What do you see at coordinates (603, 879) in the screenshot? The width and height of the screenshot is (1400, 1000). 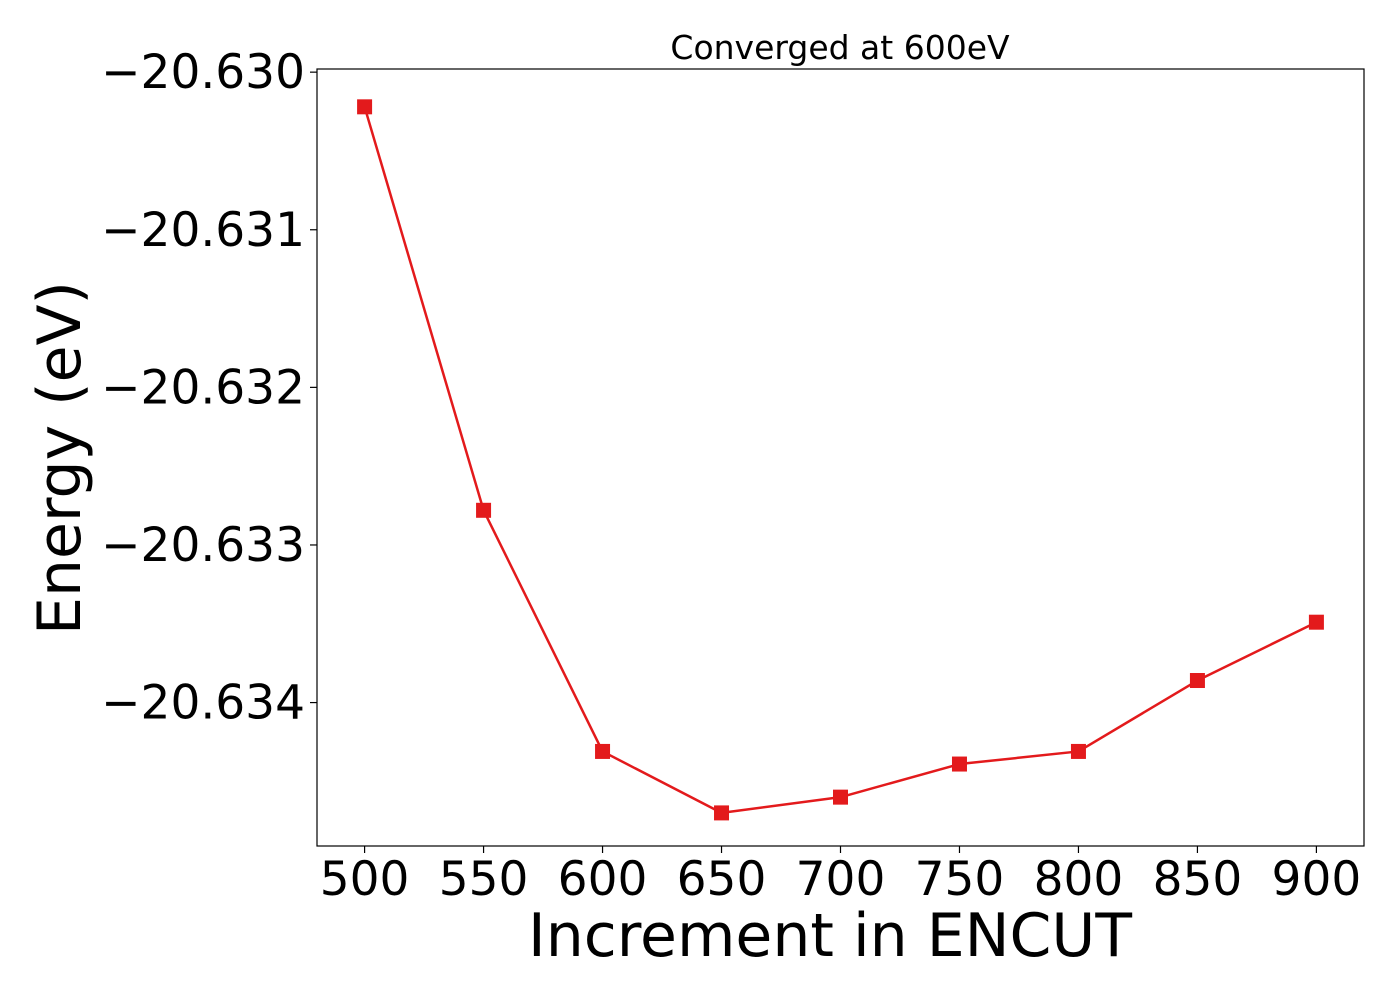 I see `x-tick-label: 600` at bounding box center [603, 879].